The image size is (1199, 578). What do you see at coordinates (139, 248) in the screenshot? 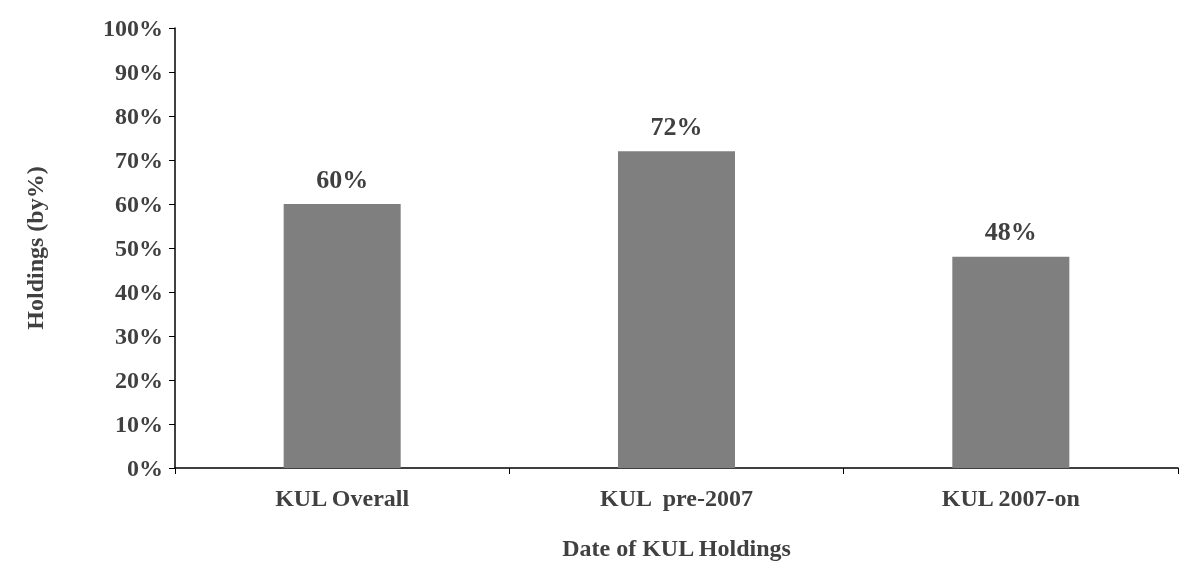
I see `y-tick-label: 50%` at bounding box center [139, 248].